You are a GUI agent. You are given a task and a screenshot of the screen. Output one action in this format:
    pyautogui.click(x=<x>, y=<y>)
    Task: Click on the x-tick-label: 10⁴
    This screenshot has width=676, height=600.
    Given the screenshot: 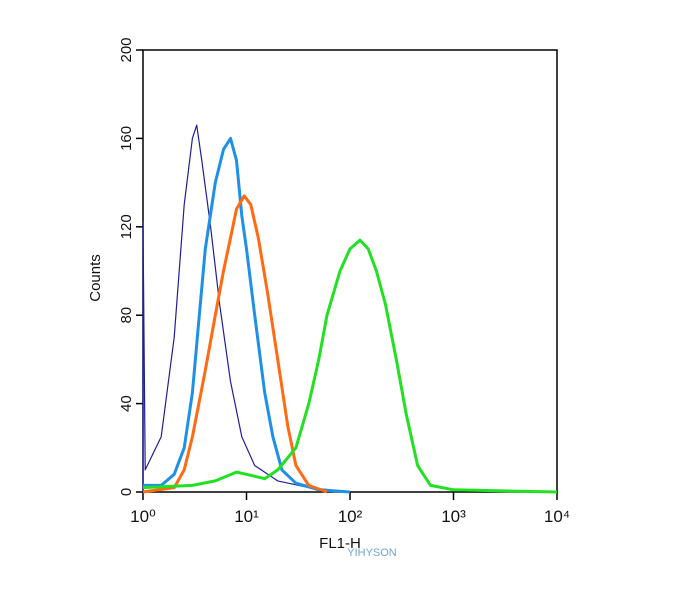 What is the action you would take?
    pyautogui.click(x=557, y=516)
    